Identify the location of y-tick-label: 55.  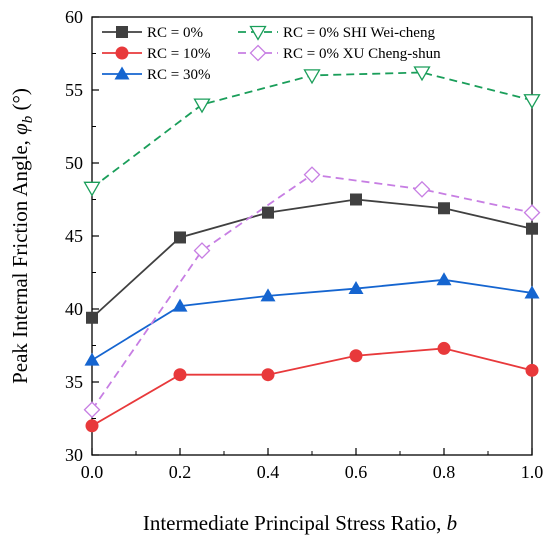
(74, 90).